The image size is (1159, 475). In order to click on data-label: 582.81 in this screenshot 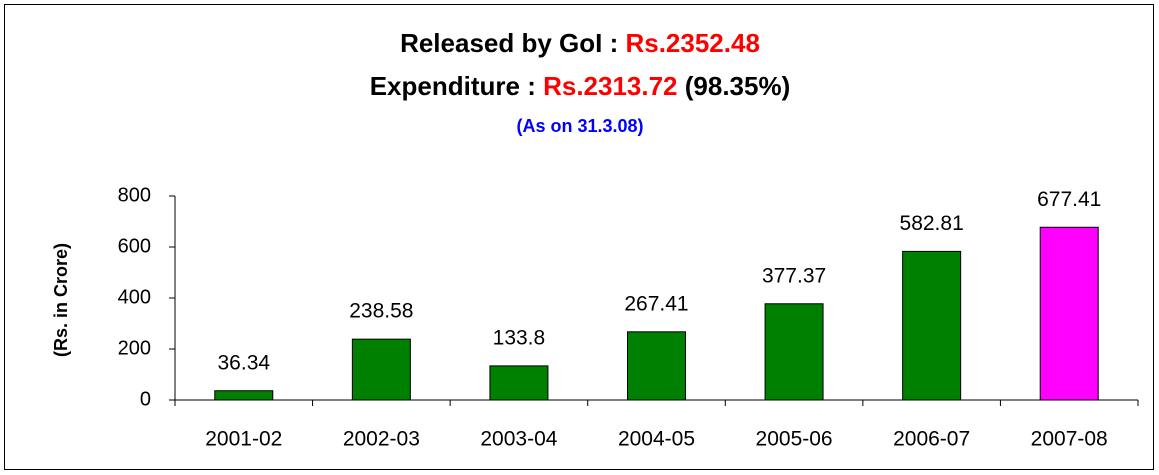, I will do `click(932, 223)`.